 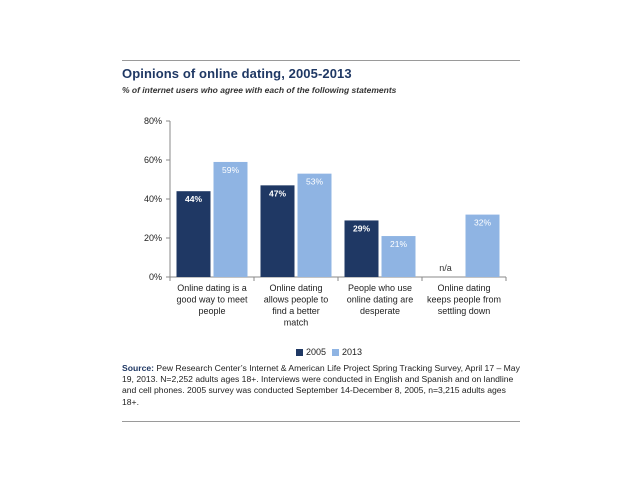 What do you see at coordinates (153, 238) in the screenshot?
I see `y-tick-label: 20%` at bounding box center [153, 238].